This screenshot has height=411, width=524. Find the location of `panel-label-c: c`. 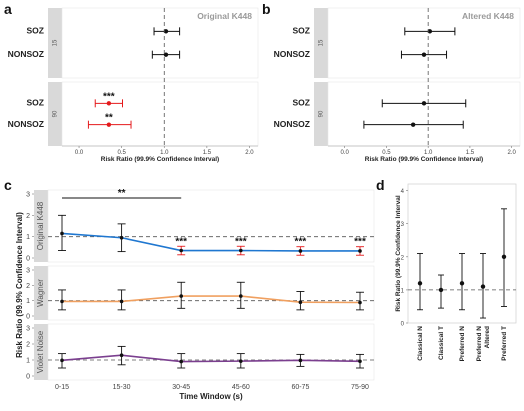

panel-label-c: c is located at coordinates (8, 185).